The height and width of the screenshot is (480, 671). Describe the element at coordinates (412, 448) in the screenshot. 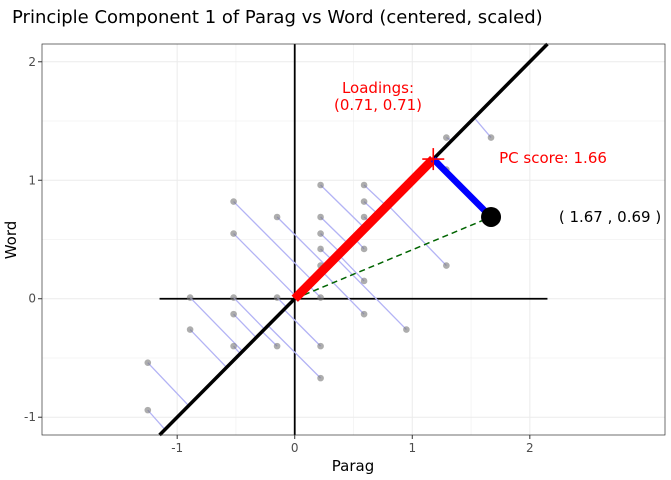

I see `x-tick-label: 1` at that location.